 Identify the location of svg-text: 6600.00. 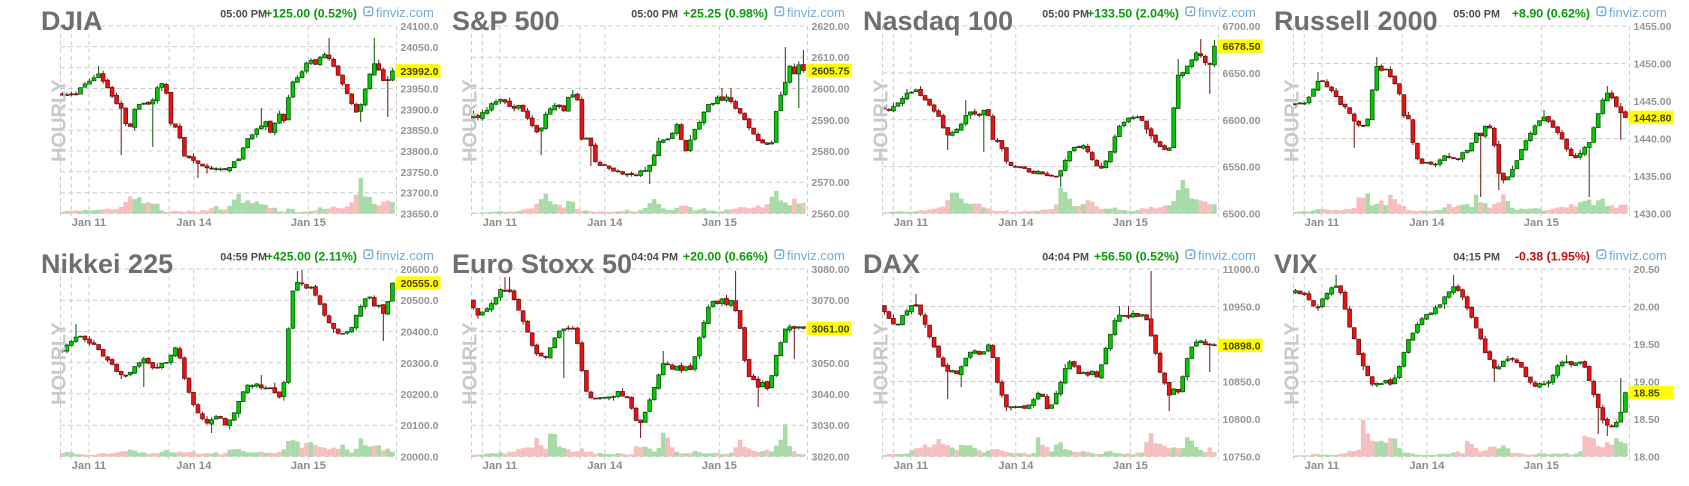
(1242, 121).